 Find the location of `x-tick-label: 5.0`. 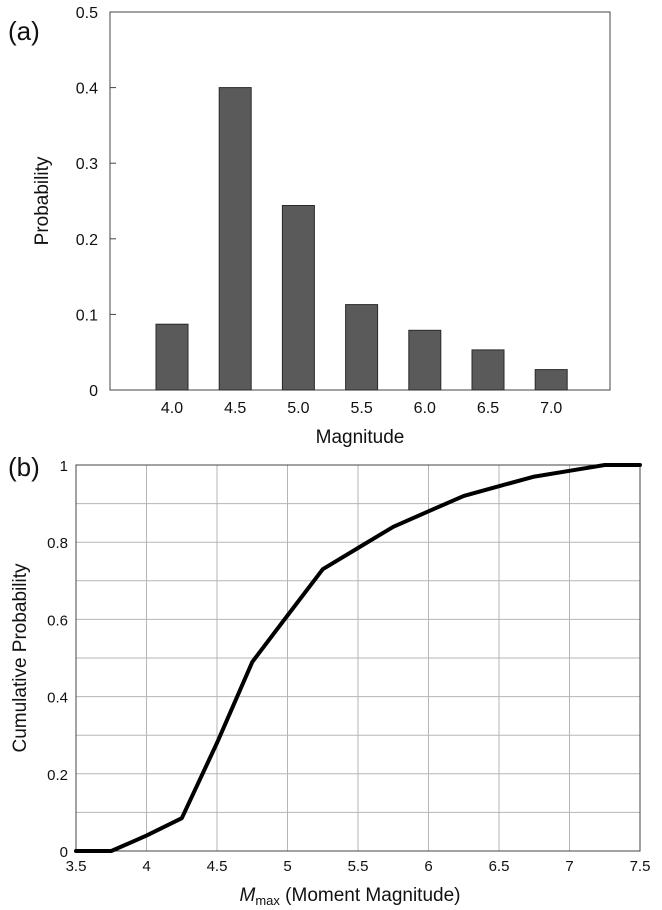

x-tick-label: 5.0 is located at coordinates (298, 408).